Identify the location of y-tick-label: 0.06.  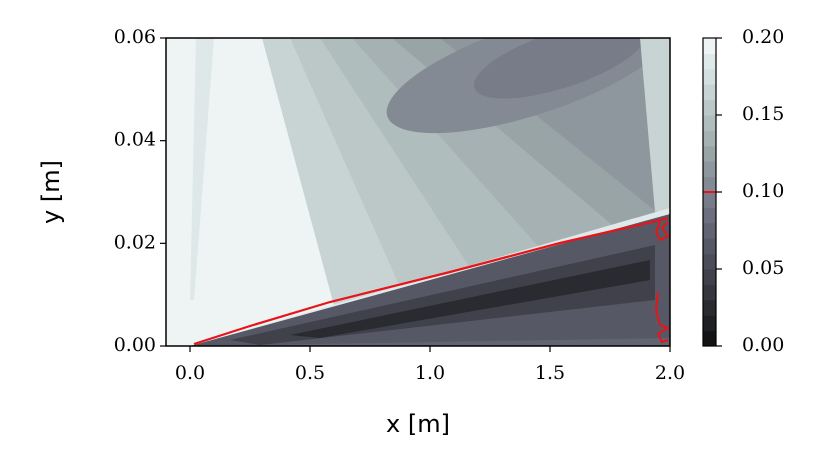
(135, 37).